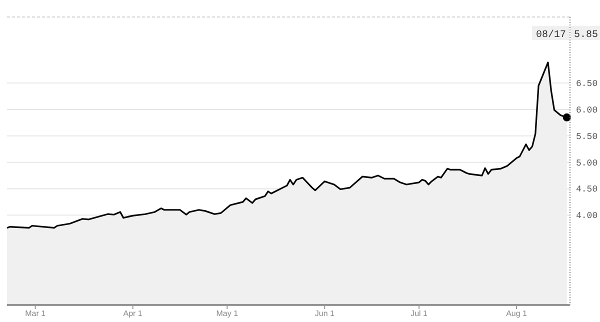  I want to click on text: 5.85, so click(586, 35).